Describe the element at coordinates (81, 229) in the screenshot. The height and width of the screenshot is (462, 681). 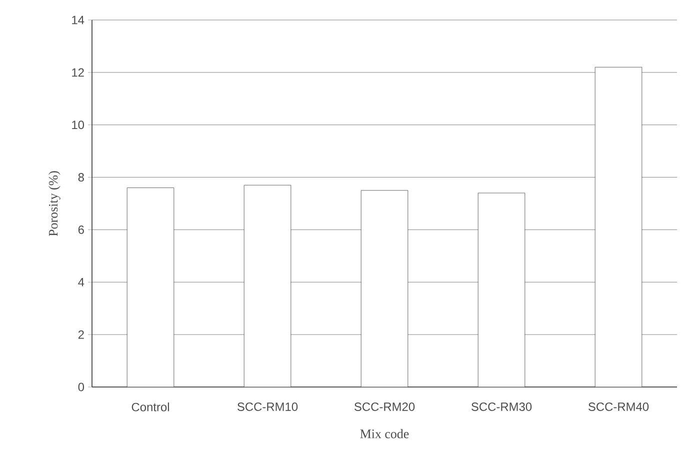
I see `y-tick-label: 6` at that location.